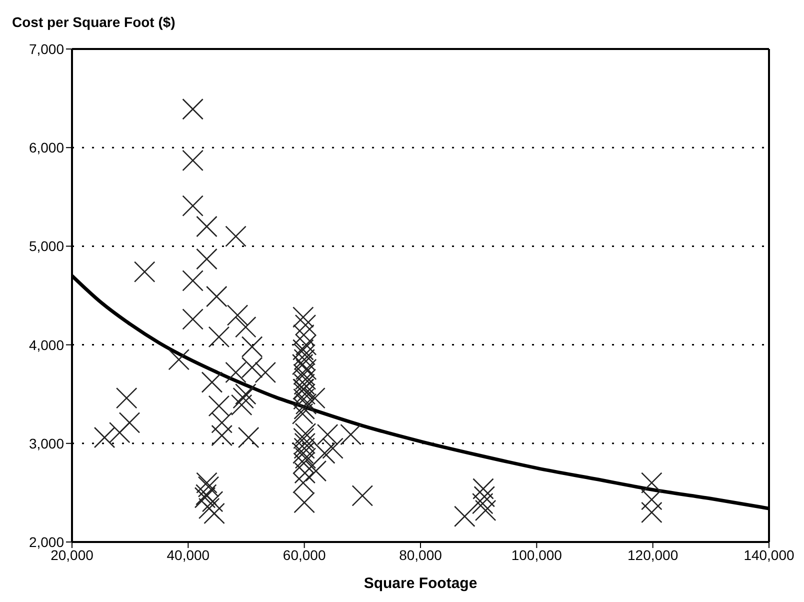 Image resolution: width=804 pixels, height=602 pixels. What do you see at coordinates (304, 554) in the screenshot?
I see `x-tick-label: 60,000` at bounding box center [304, 554].